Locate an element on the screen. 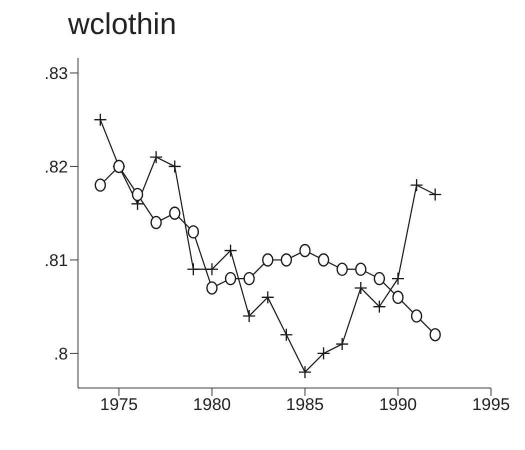  x-tick-label: 1975 is located at coordinates (119, 404).